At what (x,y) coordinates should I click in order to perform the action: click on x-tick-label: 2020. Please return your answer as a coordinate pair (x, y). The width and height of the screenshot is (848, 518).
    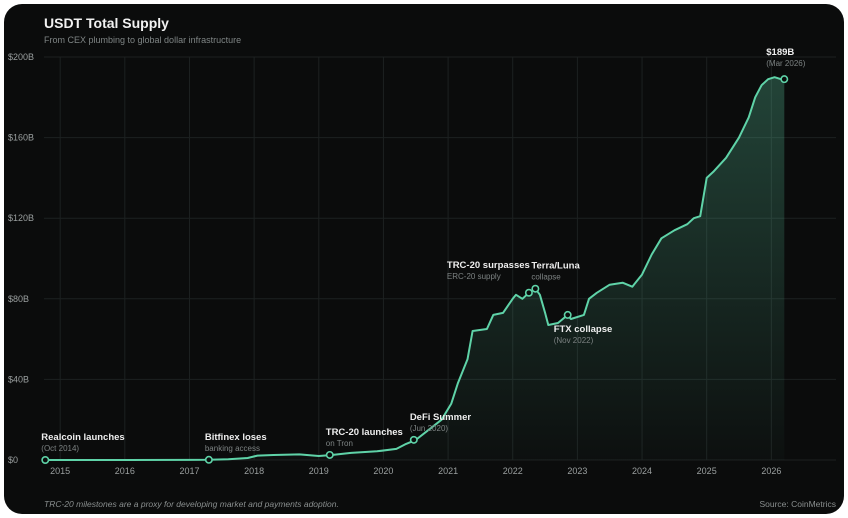
    Looking at the image, I should click on (383, 471).